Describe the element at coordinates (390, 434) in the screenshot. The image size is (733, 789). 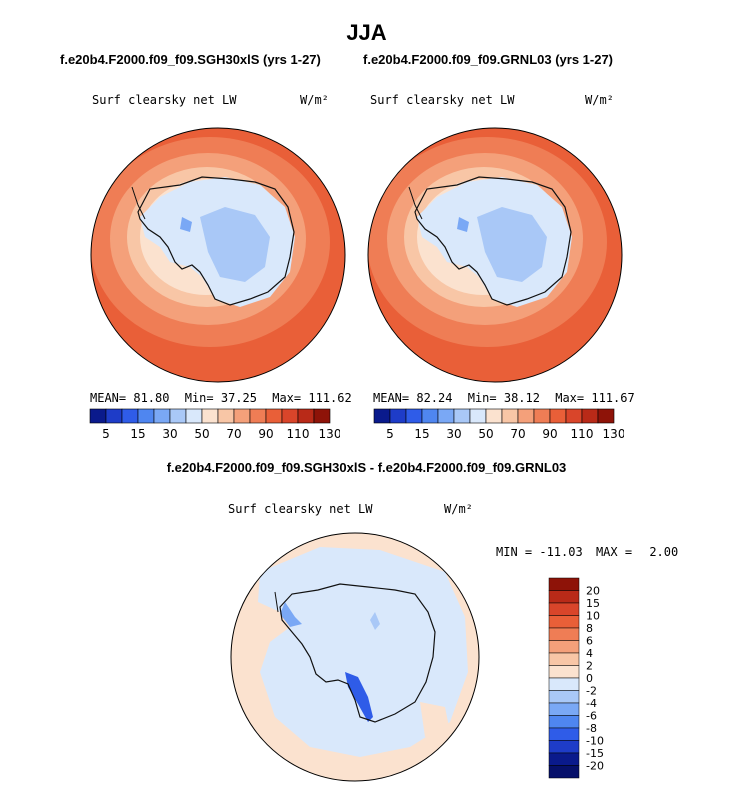
I see `right-colorbar-tick-label: 5` at that location.